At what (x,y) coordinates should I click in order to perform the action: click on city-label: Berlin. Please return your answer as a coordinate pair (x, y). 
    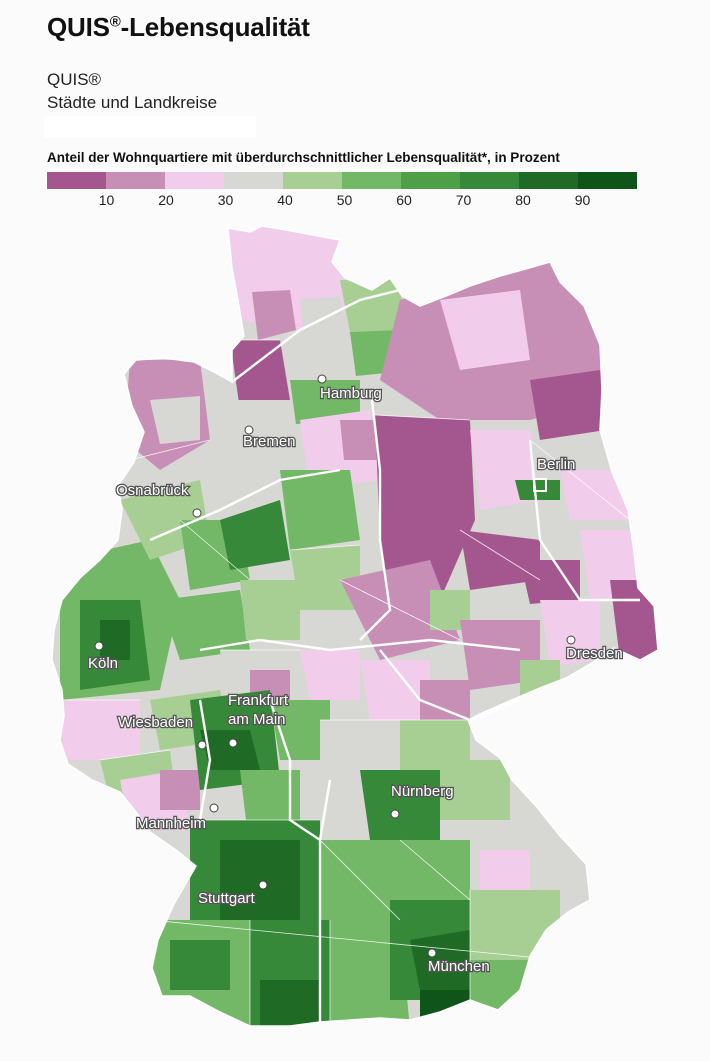
    Looking at the image, I should click on (556, 464).